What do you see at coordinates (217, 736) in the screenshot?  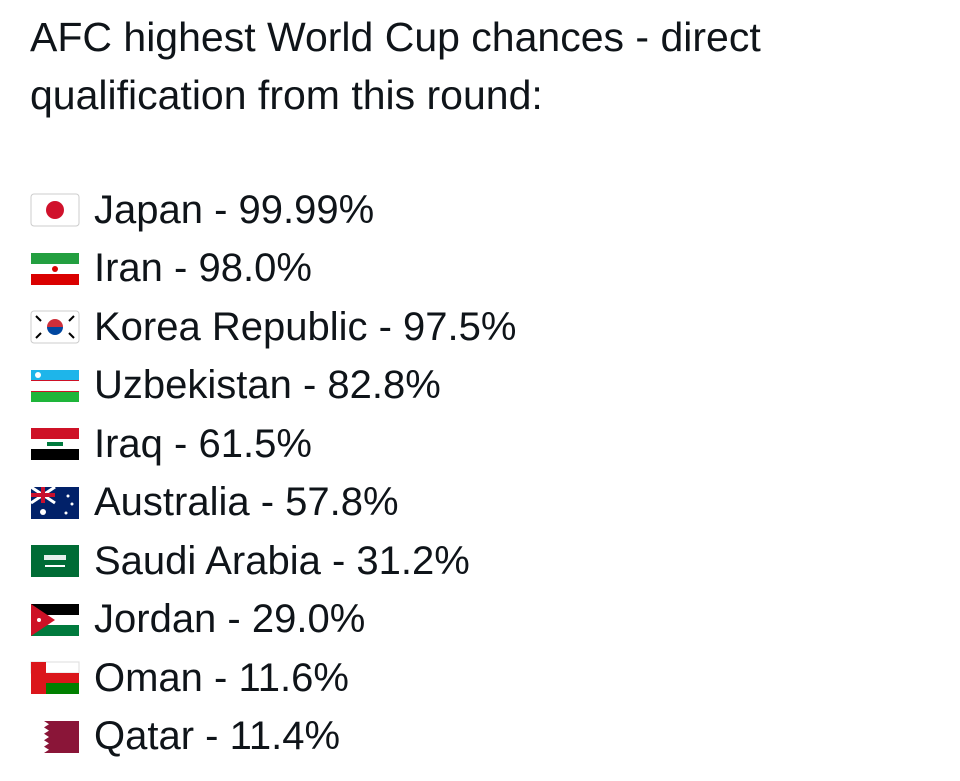 I see `list-item-text: Qatar - 11.4%` at bounding box center [217, 736].